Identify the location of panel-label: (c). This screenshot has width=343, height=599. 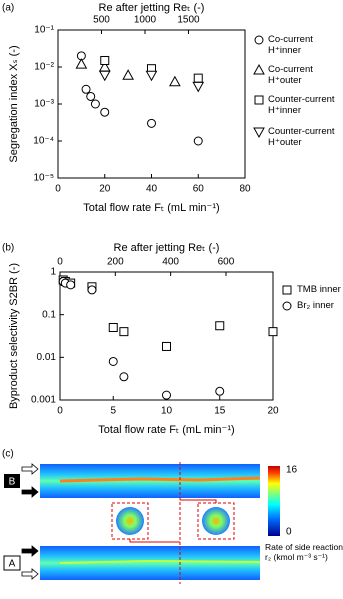
(8, 454).